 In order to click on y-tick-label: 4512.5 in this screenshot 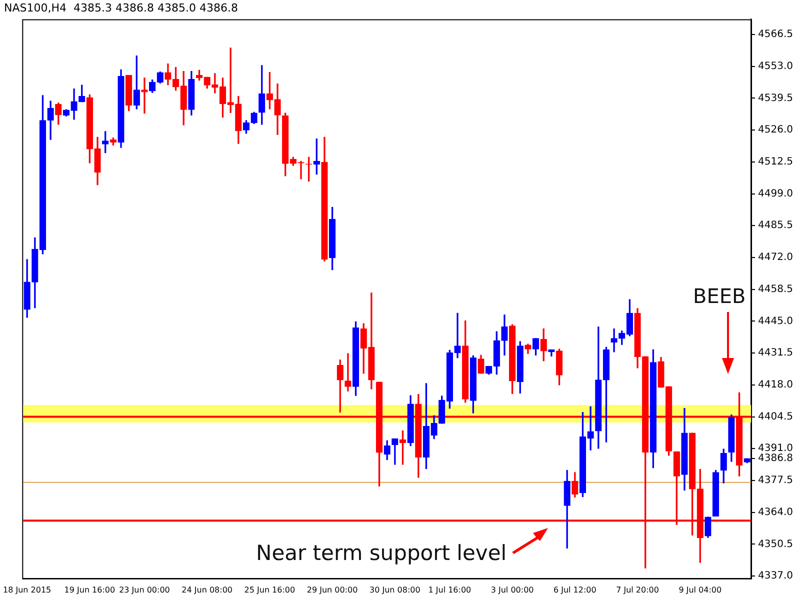, I will do `click(776, 162)`.